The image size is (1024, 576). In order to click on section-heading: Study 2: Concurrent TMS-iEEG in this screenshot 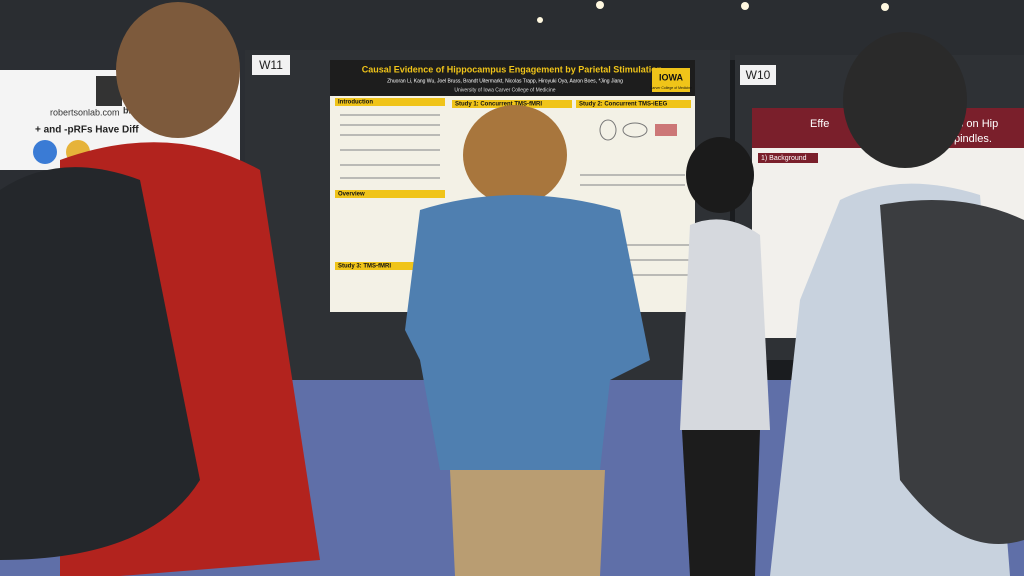, I will do `click(623, 105)`.